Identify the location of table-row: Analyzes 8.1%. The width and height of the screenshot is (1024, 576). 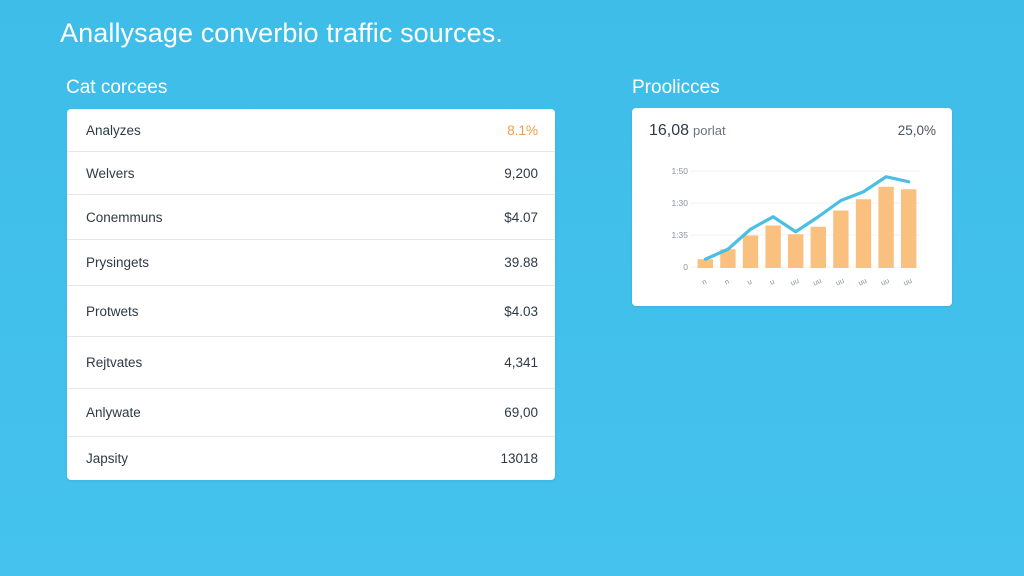
(311, 130).